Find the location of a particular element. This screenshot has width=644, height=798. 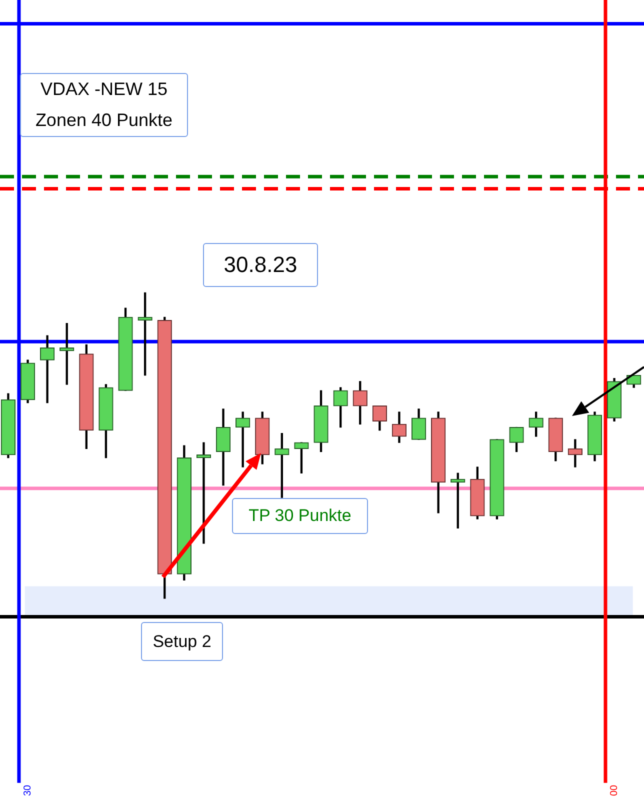

text: 30.8.23 is located at coordinates (260, 265).